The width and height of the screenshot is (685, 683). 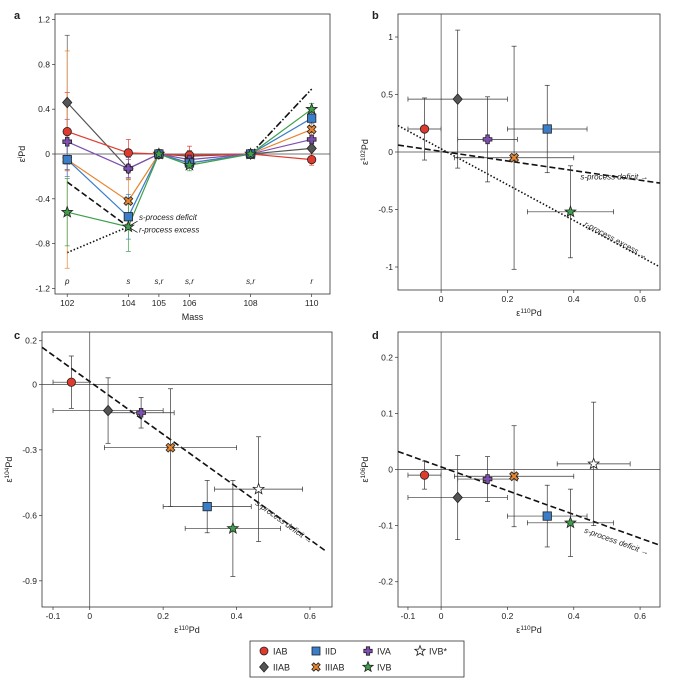 I want to click on legend-marker-IVBstar, so click(x=420, y=650).